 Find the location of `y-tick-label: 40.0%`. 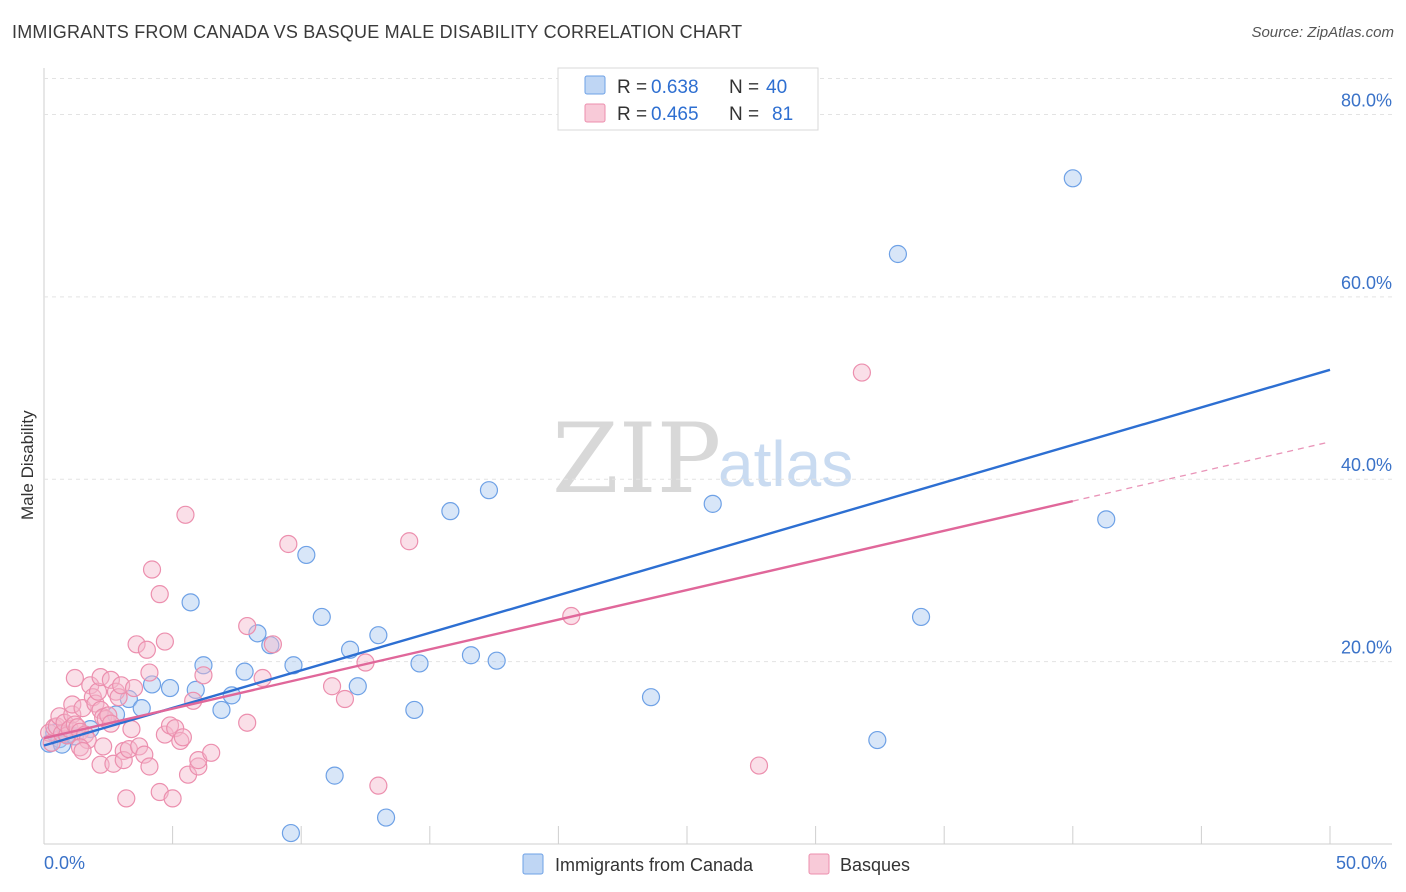

y-tick-label: 40.0% is located at coordinates (1366, 465).